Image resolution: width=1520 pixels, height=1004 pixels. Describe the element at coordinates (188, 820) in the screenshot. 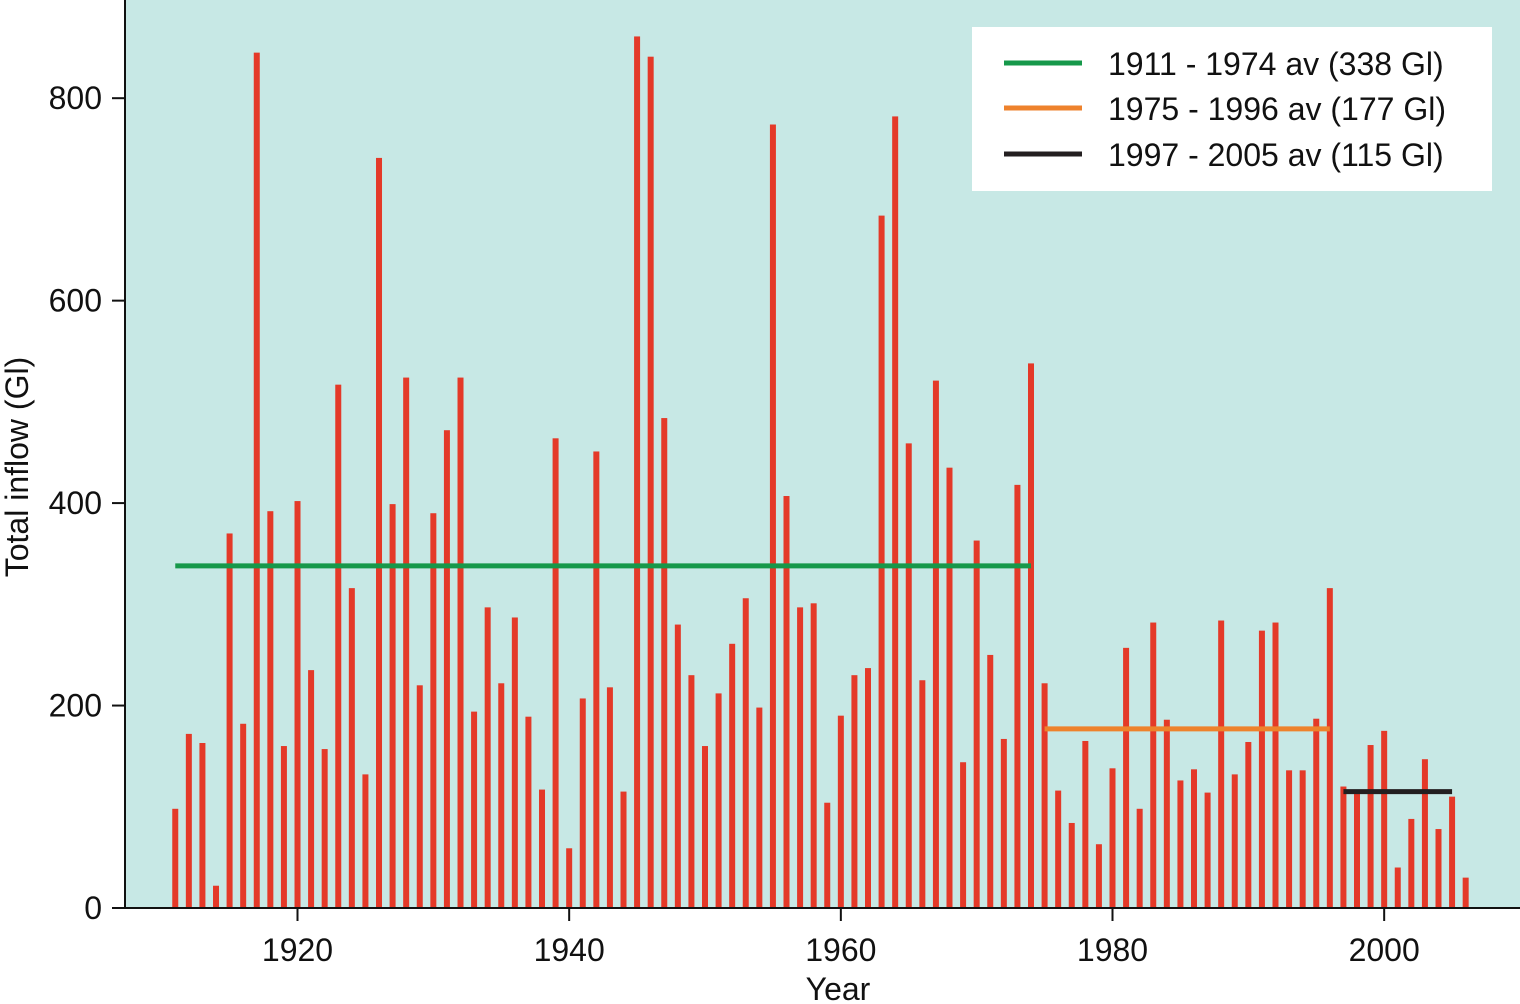

I see `bar-1912` at that location.